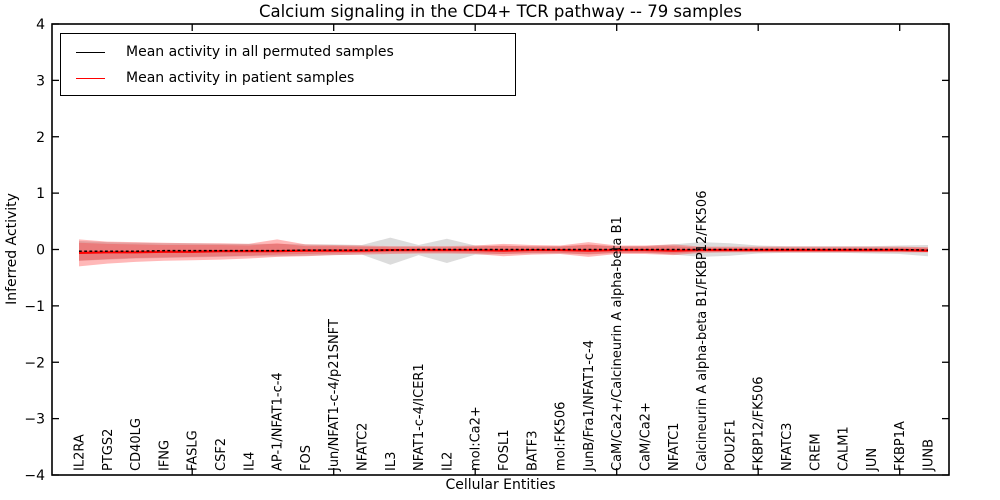  Describe the element at coordinates (40, 251) in the screenshot. I see `y-tick-label: 0` at that location.